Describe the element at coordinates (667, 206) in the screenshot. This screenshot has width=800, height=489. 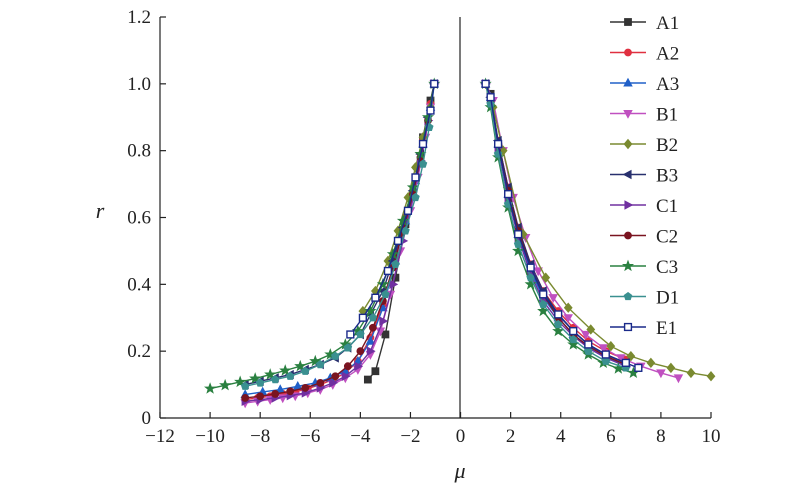
I see `legend-label: C1` at that location.